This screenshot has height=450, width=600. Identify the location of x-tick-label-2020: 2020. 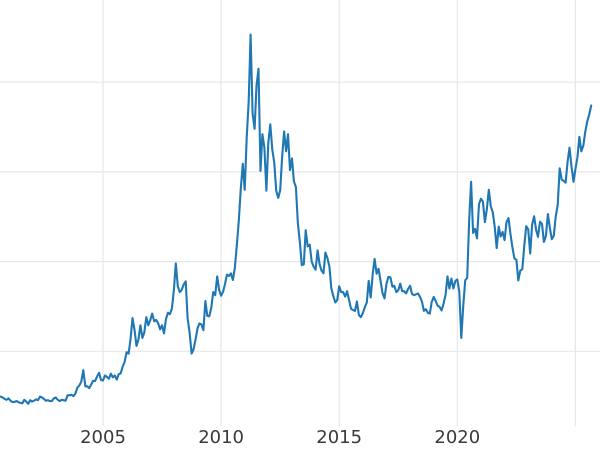
(457, 437).